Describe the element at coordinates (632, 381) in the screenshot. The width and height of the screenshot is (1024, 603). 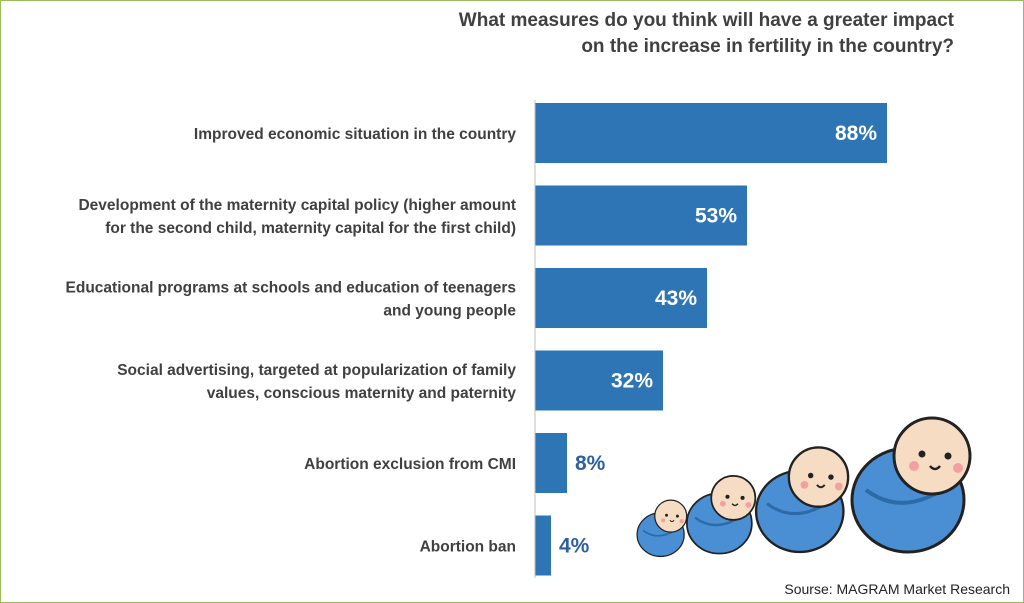
I see `bar-value-label-4: 32%` at that location.